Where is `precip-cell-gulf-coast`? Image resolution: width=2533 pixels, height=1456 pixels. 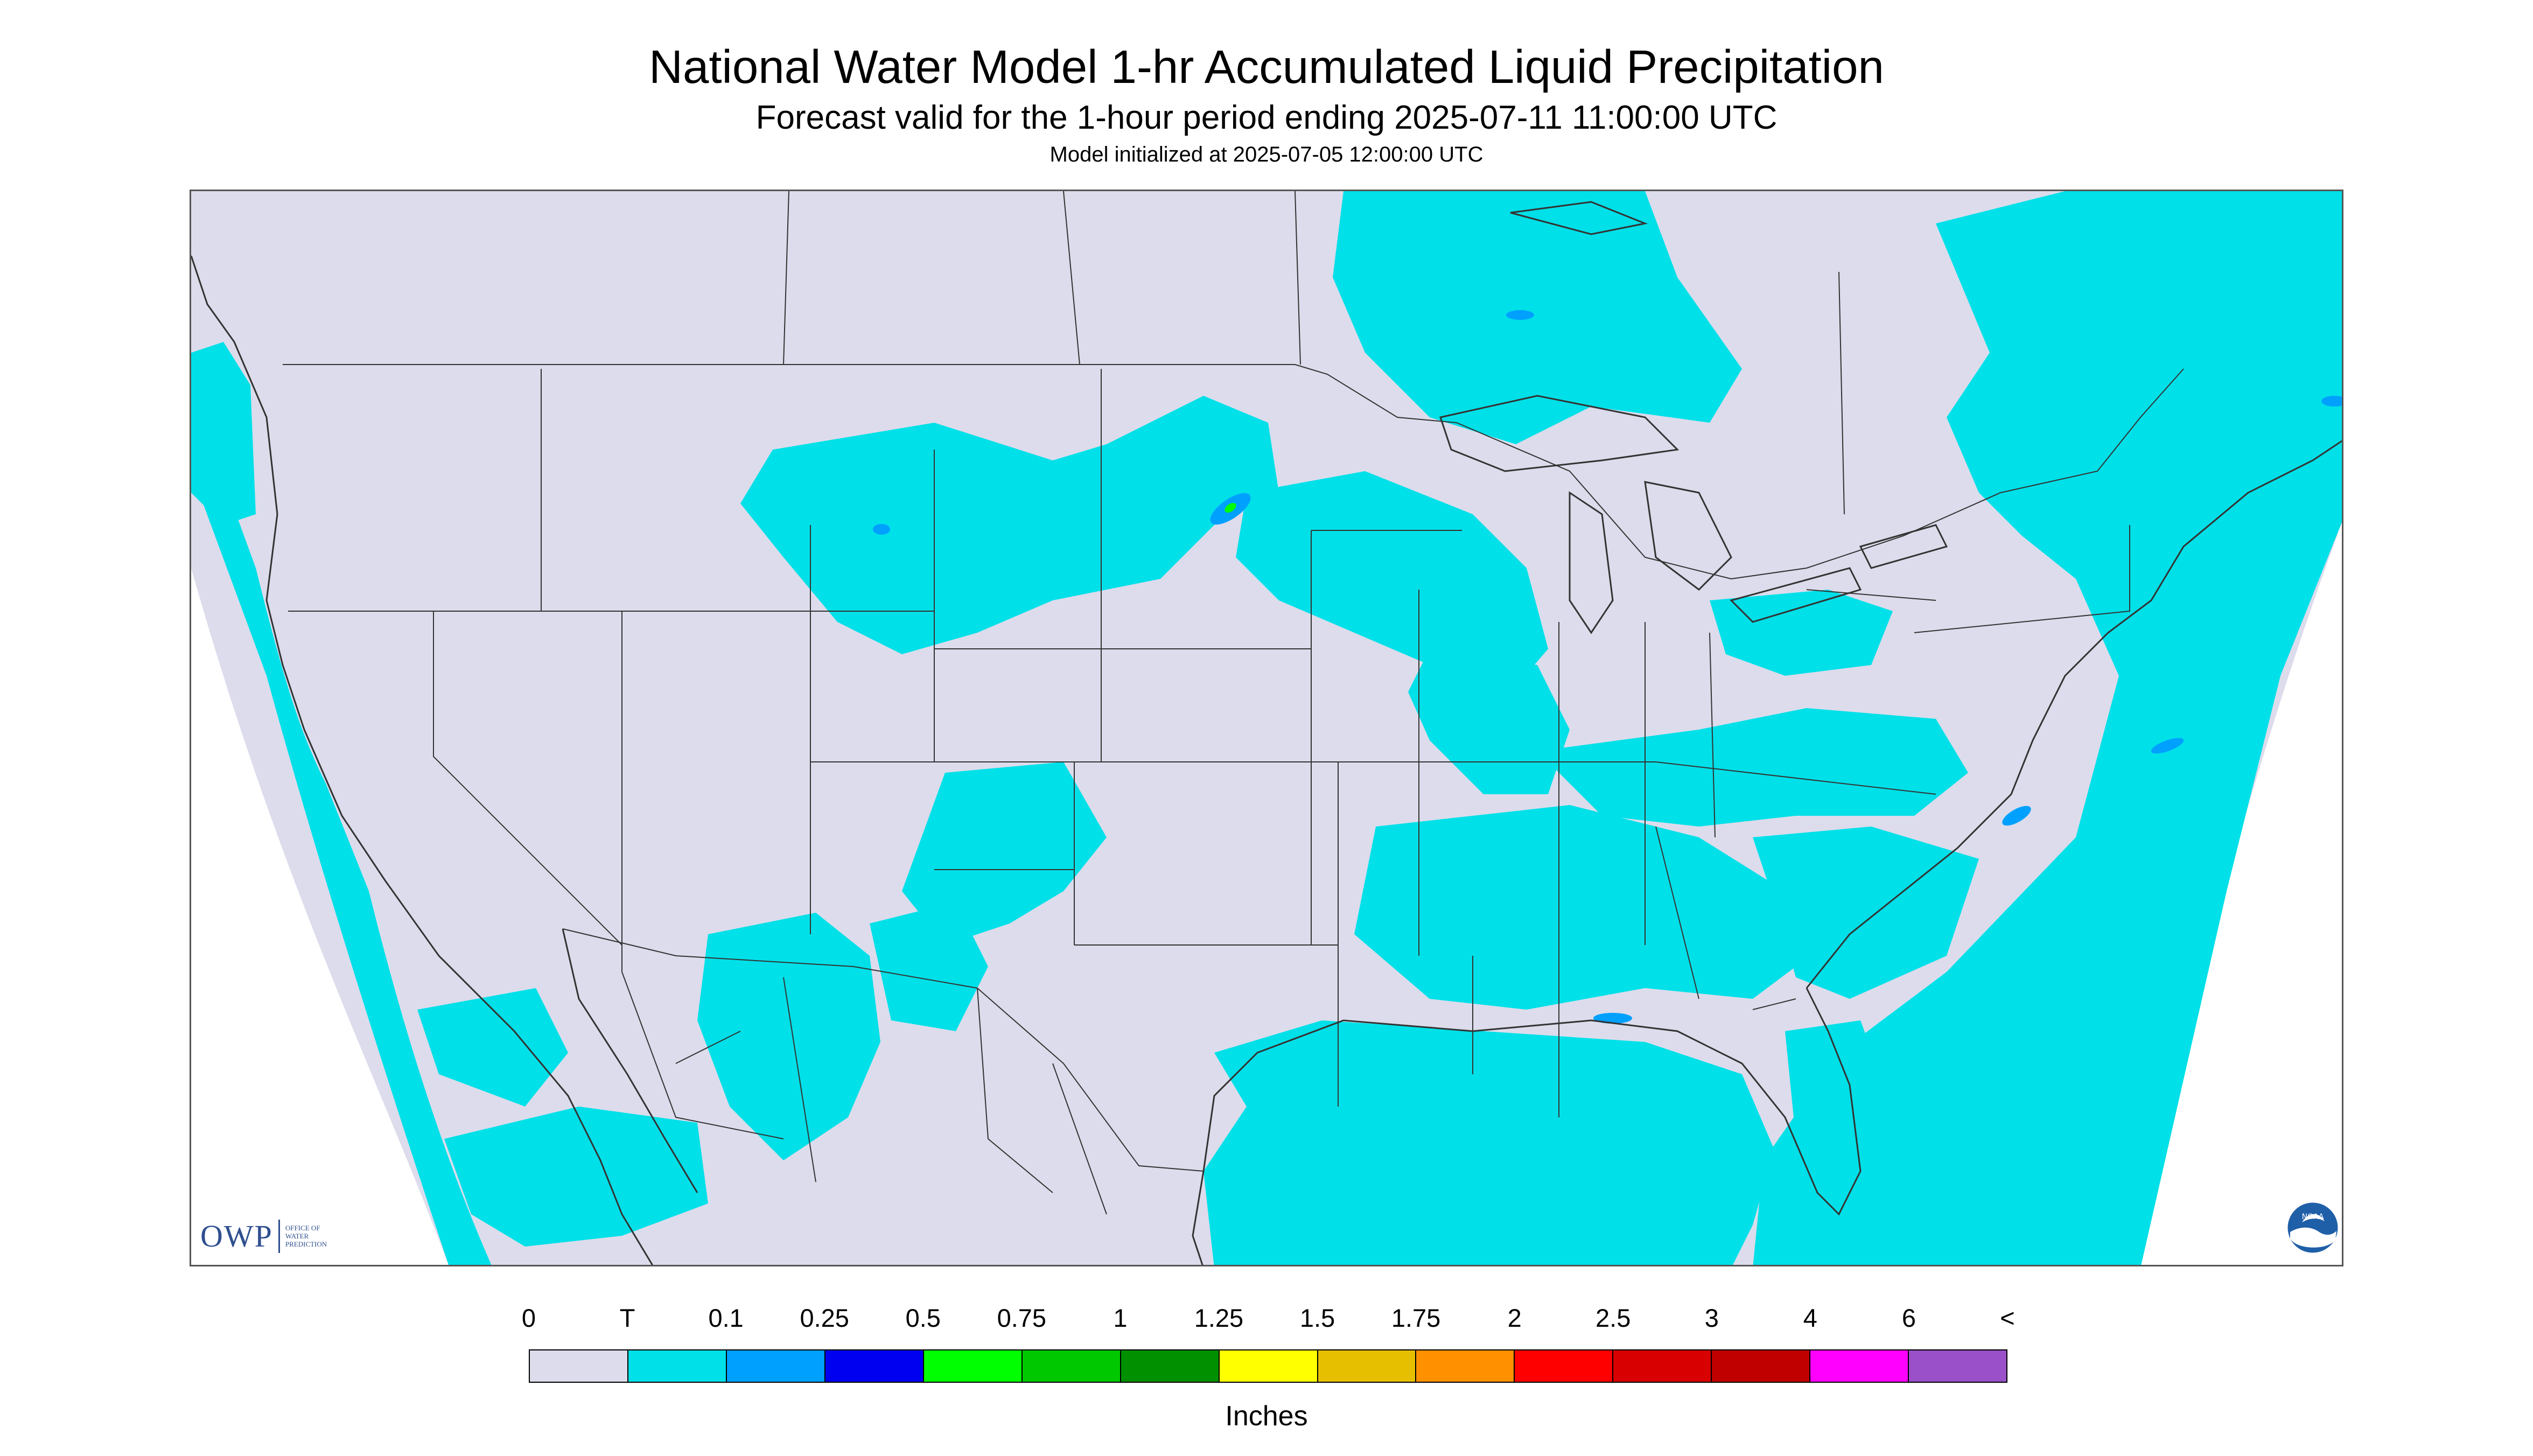 precip-cell-gulf-coast is located at coordinates (1612, 1018).